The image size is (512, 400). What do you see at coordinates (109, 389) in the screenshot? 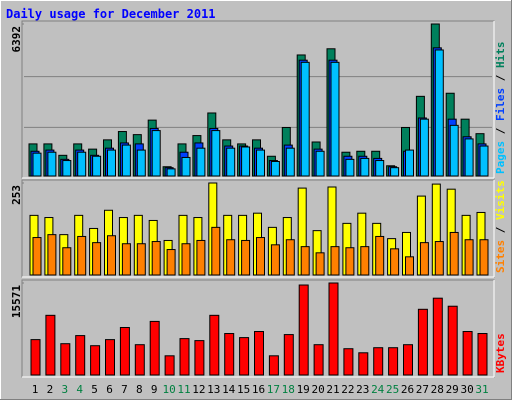
I see `x-tick-label: 6` at bounding box center [109, 389].